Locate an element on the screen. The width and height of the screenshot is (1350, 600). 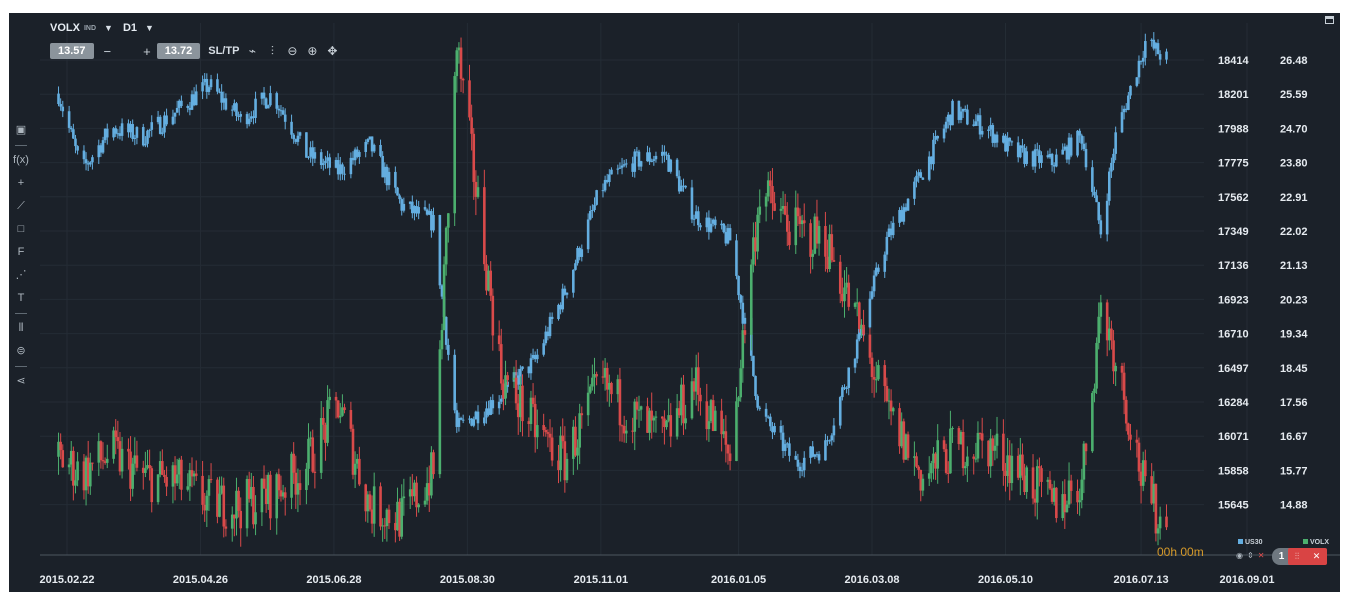
series-tag-controls: ⫶⫶ ✕ is located at coordinates (1307, 556).